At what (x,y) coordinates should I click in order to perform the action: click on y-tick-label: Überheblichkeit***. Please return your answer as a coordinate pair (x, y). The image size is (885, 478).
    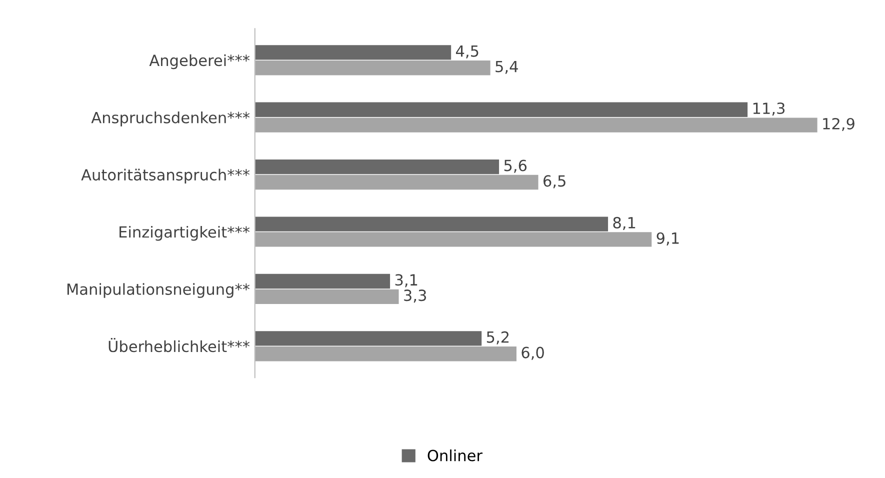
    Looking at the image, I should click on (179, 345).